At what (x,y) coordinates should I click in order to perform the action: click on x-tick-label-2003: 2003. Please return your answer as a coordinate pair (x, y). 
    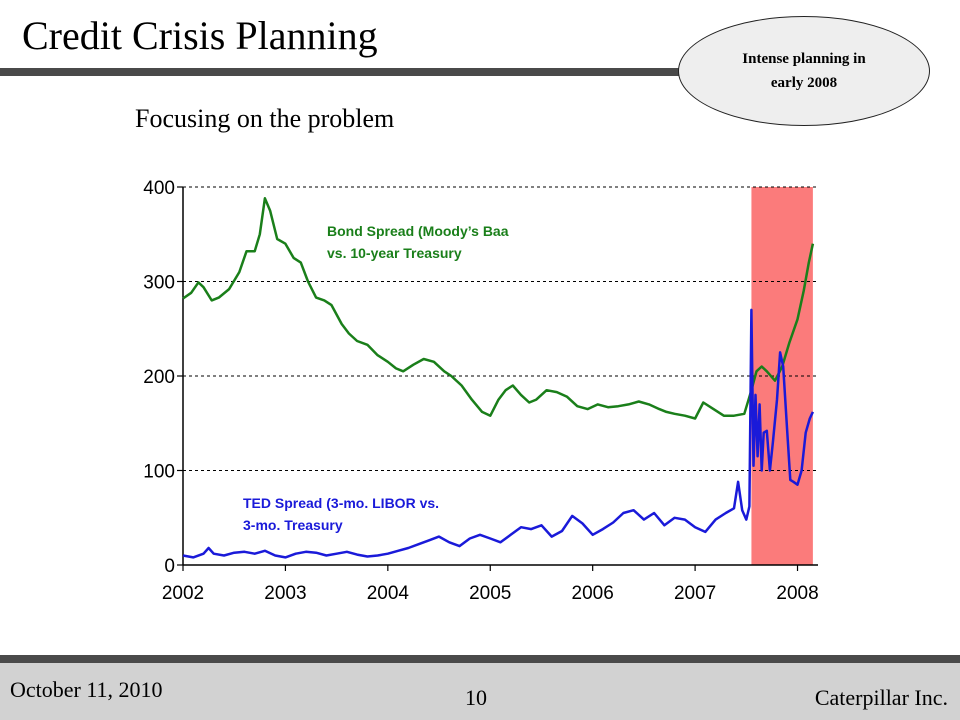
    Looking at the image, I should click on (285, 593).